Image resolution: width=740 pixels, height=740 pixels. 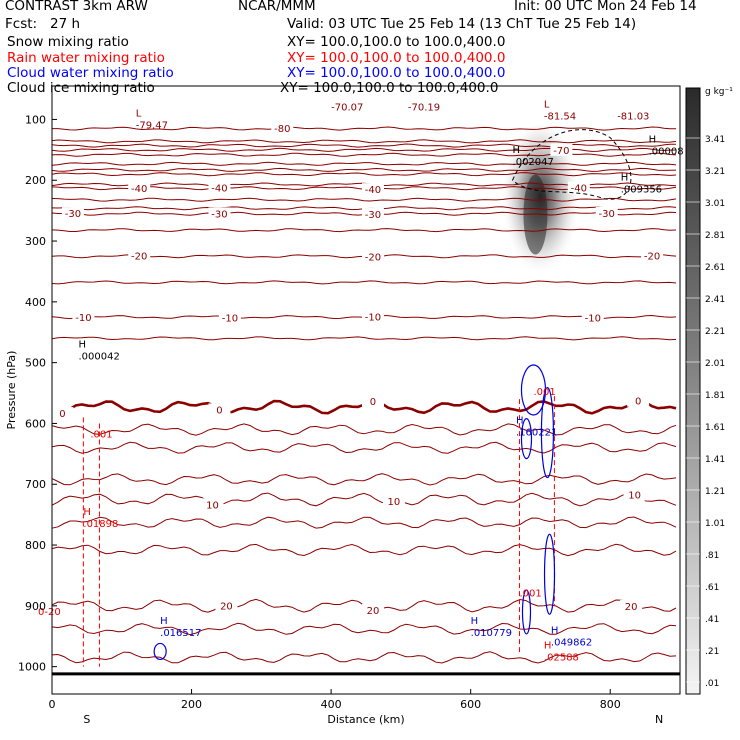 I want to click on extremum-value: -81.54, so click(x=560, y=116).